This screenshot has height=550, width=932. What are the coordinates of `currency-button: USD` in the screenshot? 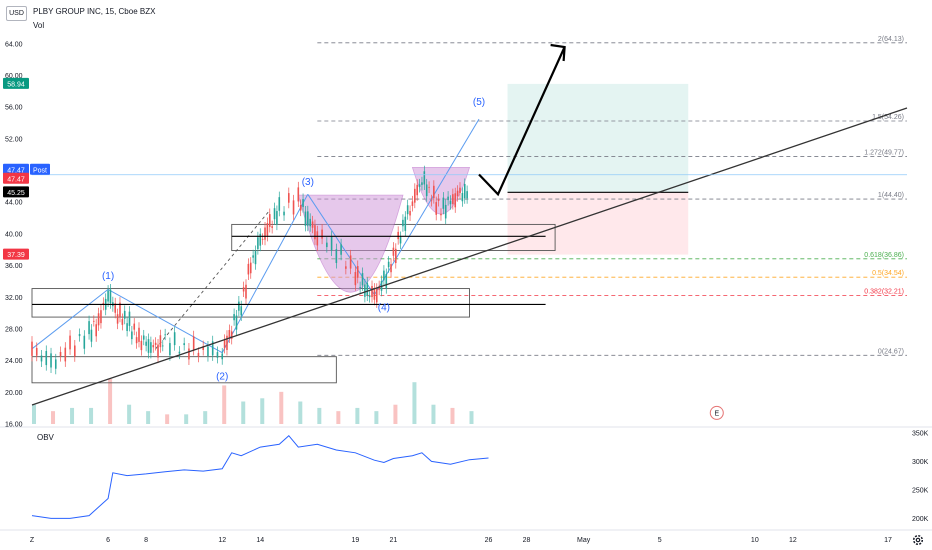 It's located at (16, 13).